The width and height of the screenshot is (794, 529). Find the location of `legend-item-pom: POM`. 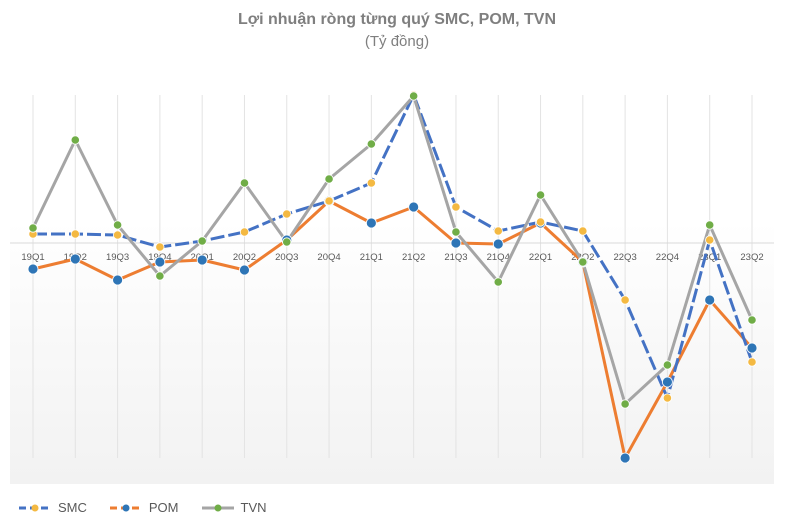

legend-item-pom: POM is located at coordinates (144, 507).